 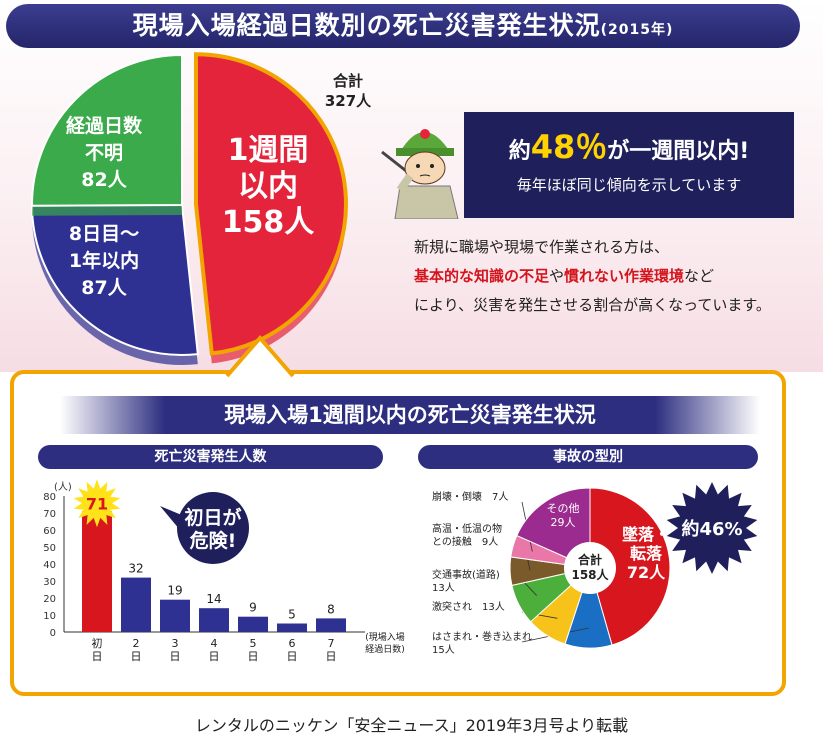 What do you see at coordinates (135, 569) in the screenshot?
I see `bar-value-label: 32` at bounding box center [135, 569].